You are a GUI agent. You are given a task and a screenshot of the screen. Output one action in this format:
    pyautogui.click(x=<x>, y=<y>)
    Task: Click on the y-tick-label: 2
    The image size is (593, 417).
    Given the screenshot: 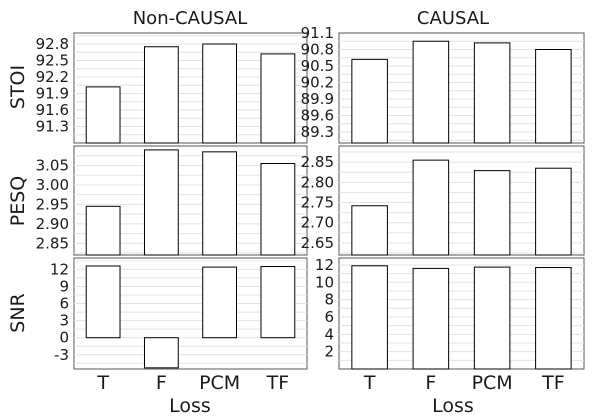 What is the action you would take?
    pyautogui.click(x=329, y=352)
    